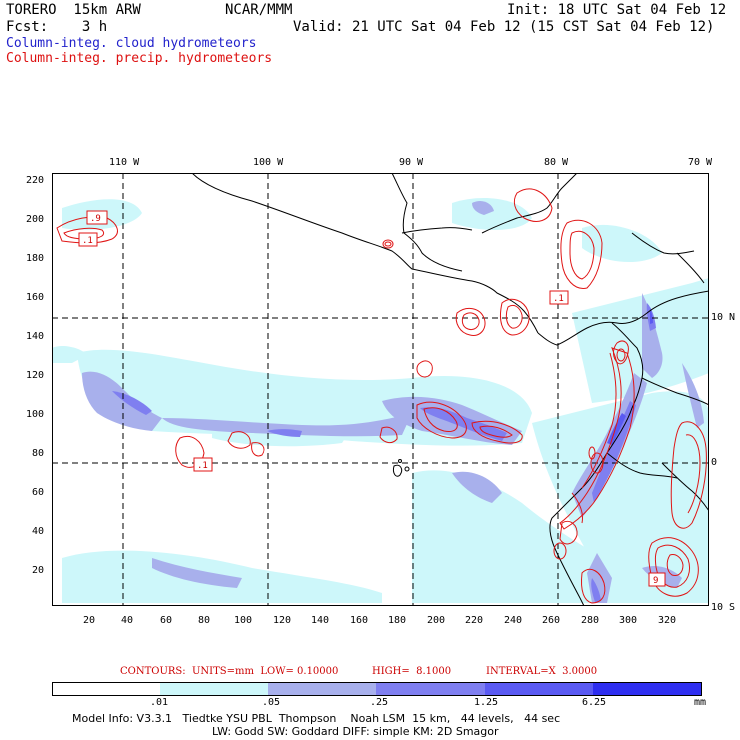 The height and width of the screenshot is (740, 740). I want to click on field-precip-label: Column-integ. precip. hydrometeors, so click(139, 58).